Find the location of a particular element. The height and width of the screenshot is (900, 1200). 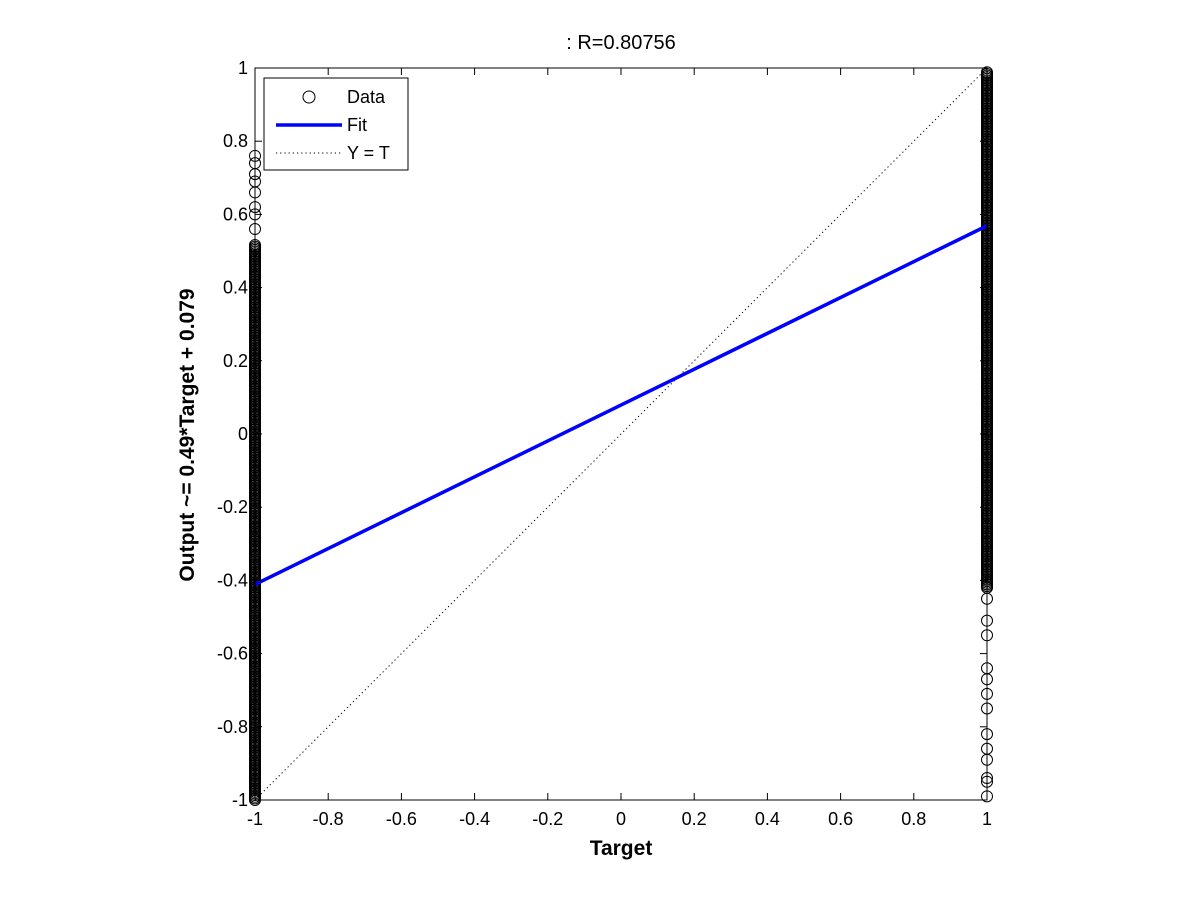

y-tick-label: 0.4 is located at coordinates (235, 288).